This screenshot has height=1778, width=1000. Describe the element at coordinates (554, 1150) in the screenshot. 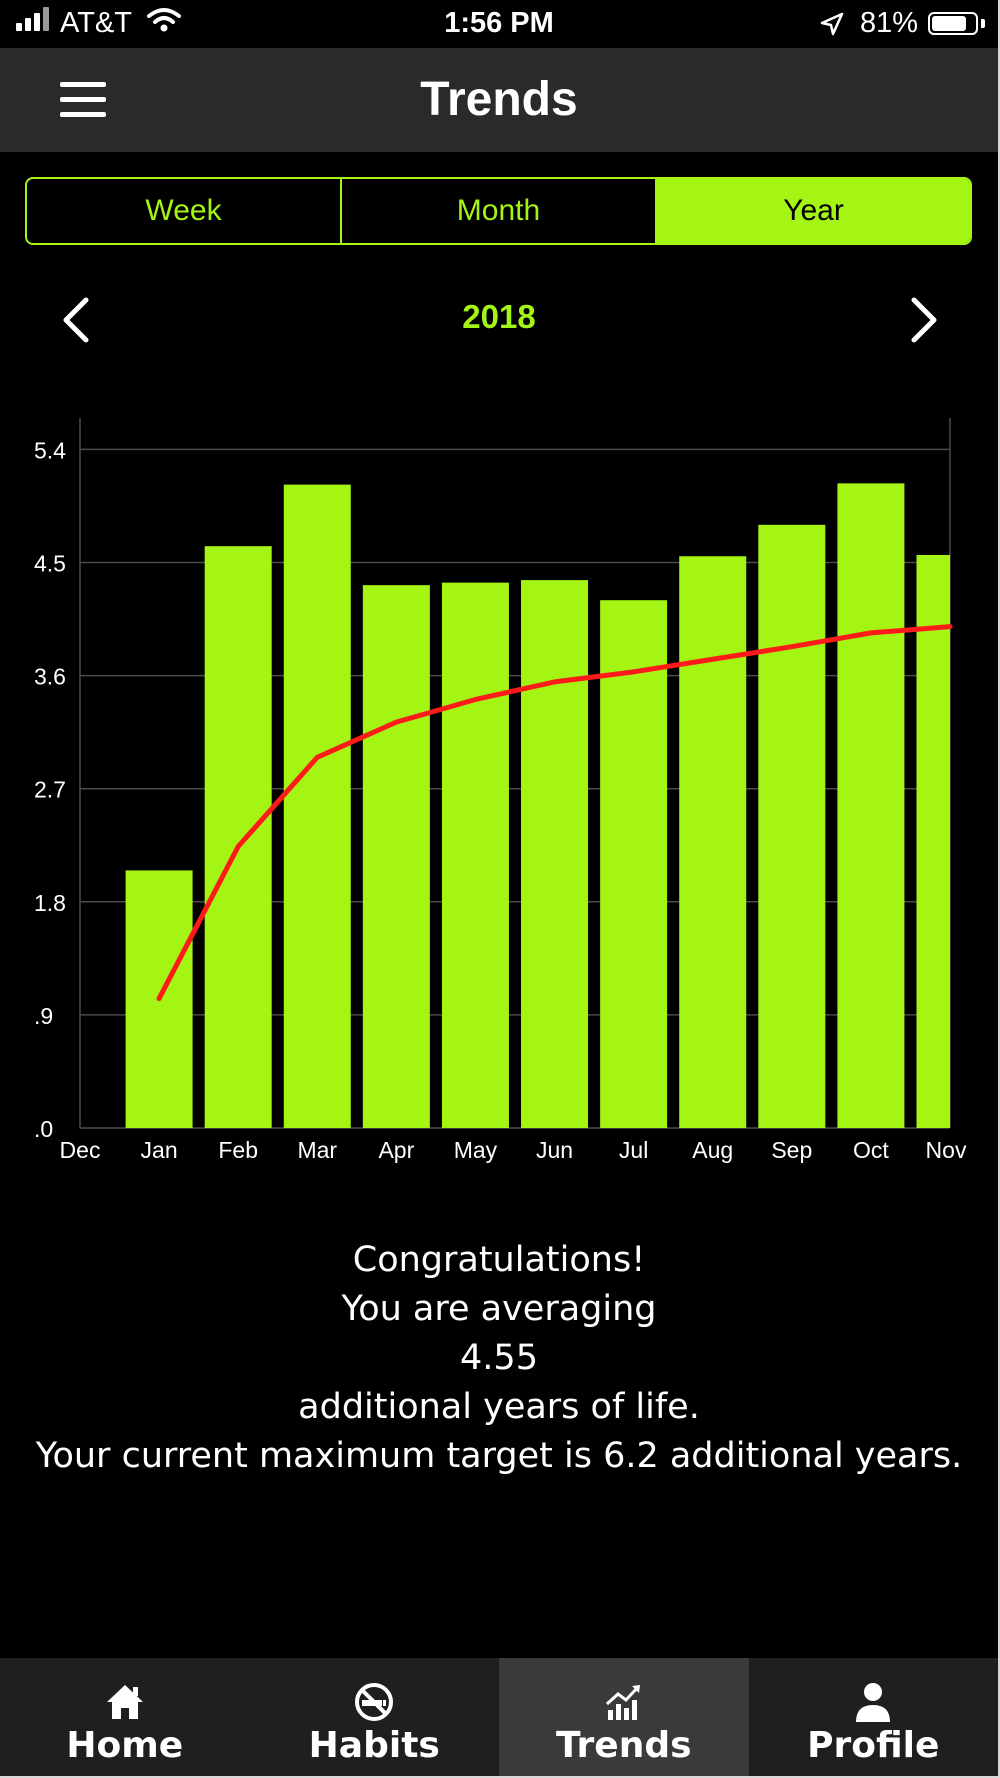

I see `x-tick-label: Jun` at that location.